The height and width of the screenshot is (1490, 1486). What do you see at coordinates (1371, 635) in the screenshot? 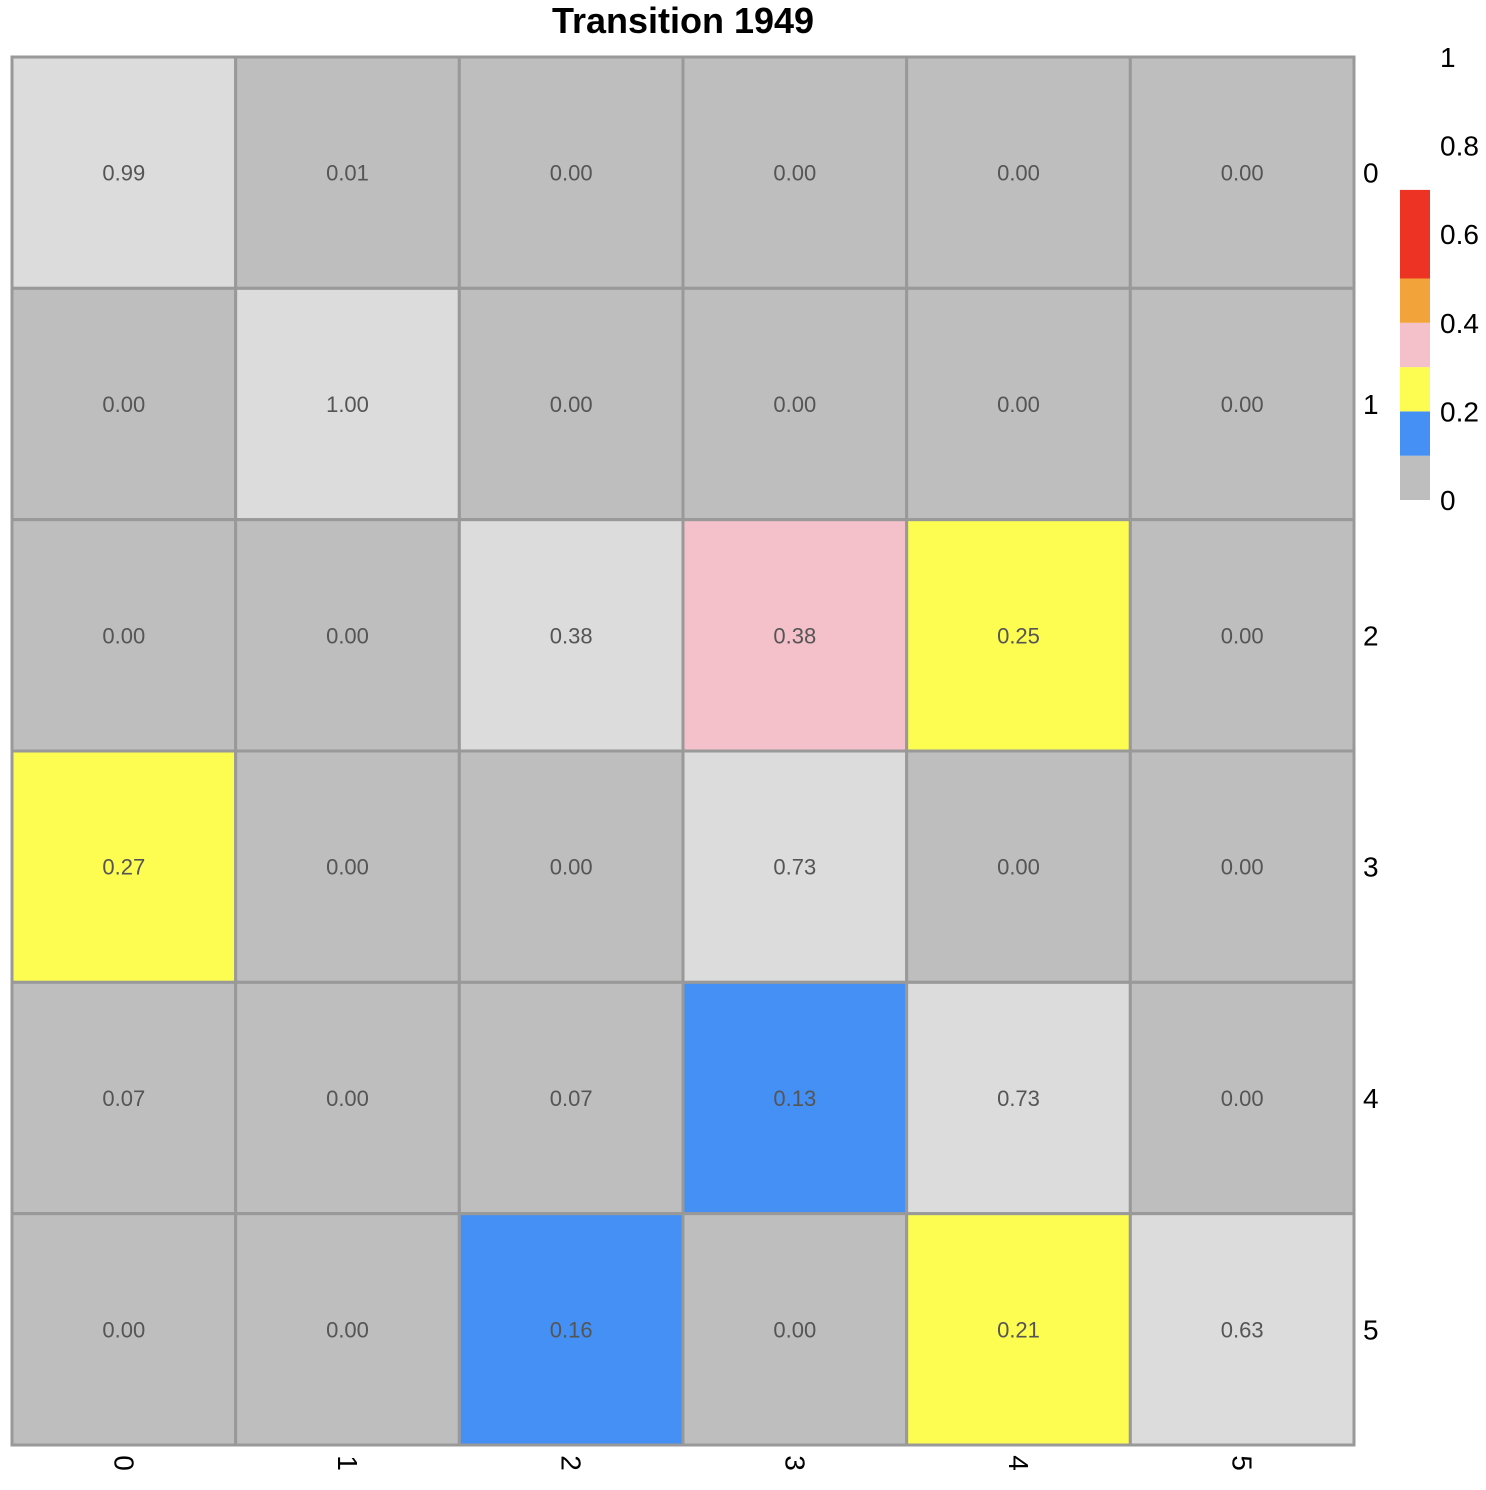
I see `row-tick-label: 2` at bounding box center [1371, 635].